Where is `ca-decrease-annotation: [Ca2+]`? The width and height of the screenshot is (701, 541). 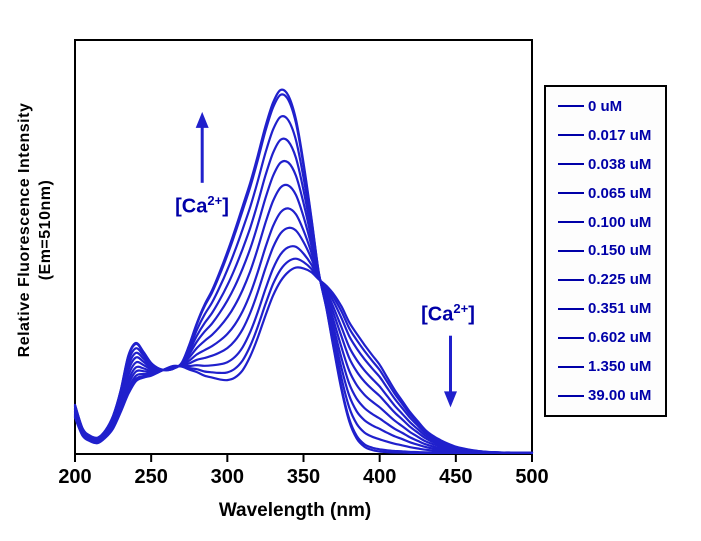 ca-decrease-annotation: [Ca2+] is located at coordinates (448, 313).